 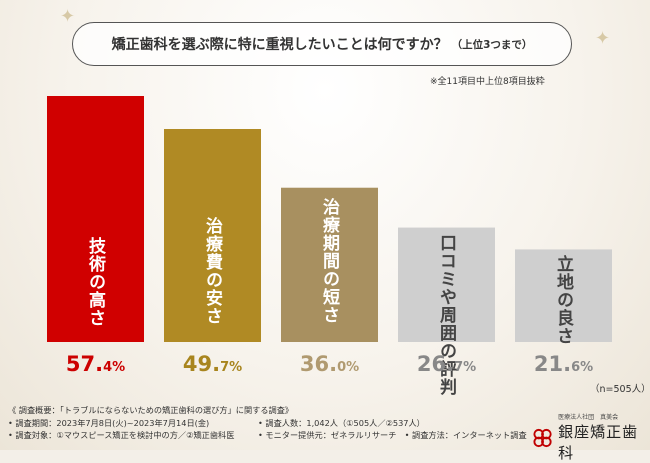 What do you see at coordinates (95, 281) in the screenshot?
I see `category-label-1: 技術の高さ` at bounding box center [95, 281].